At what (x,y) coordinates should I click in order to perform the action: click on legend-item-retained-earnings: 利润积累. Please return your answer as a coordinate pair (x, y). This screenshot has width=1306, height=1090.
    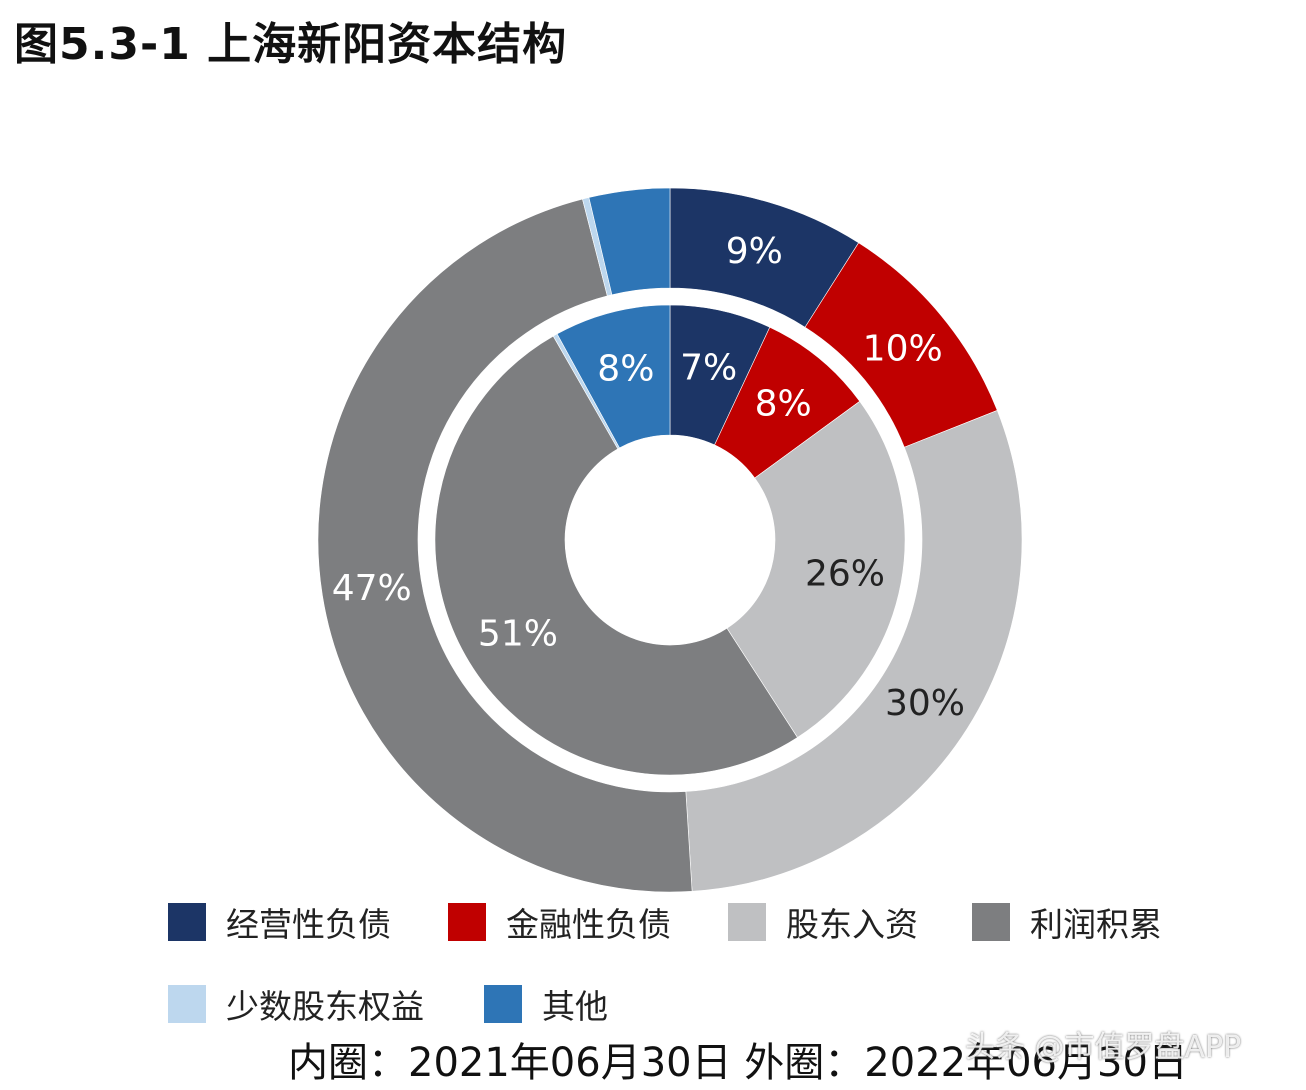
    Looking at the image, I should click on (1067, 922).